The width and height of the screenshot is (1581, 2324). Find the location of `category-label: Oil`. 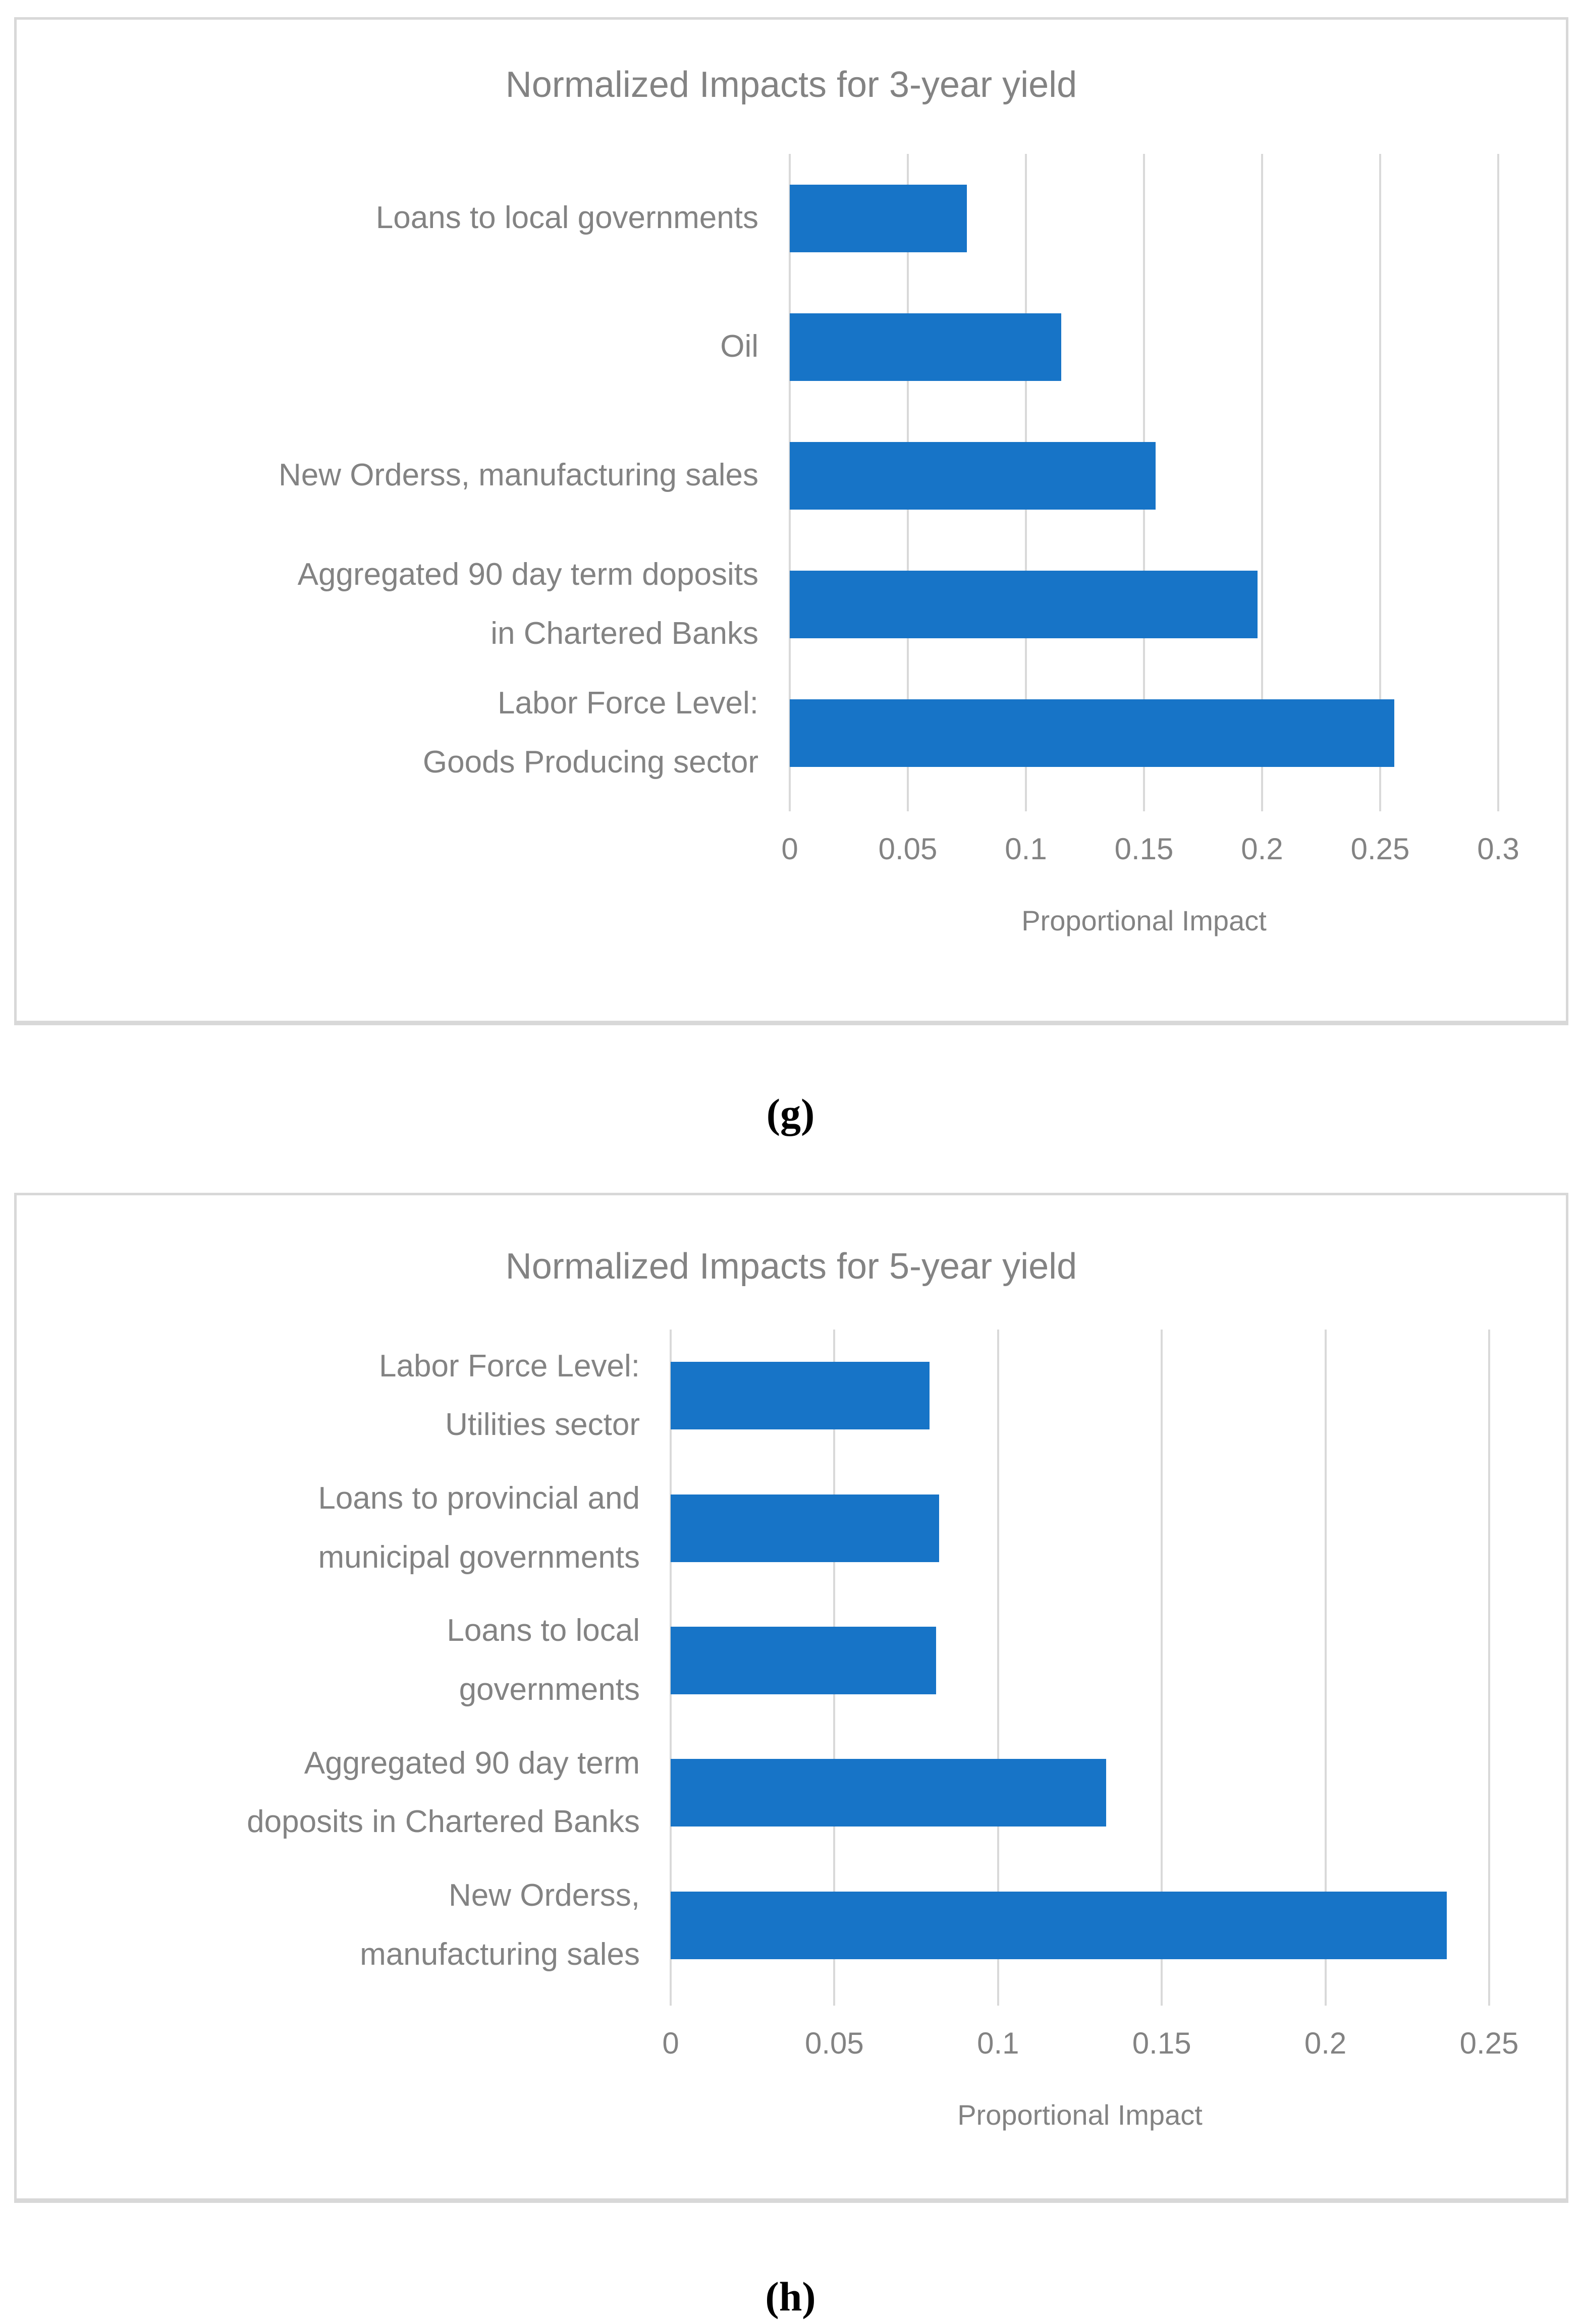

category-label: Oil is located at coordinates (739, 346).